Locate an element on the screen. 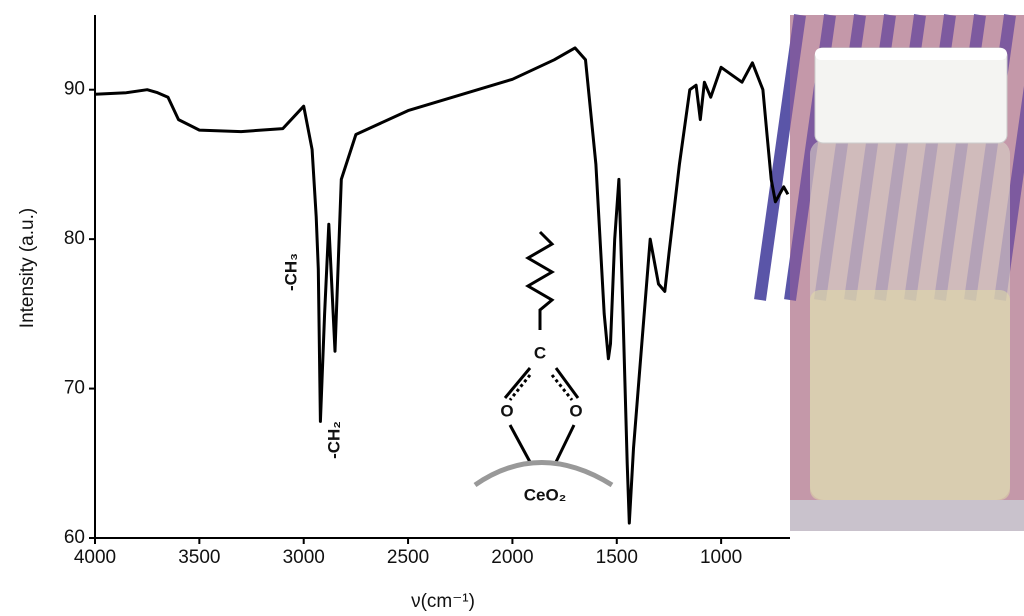  annotation: CeO₂ is located at coordinates (545, 494).